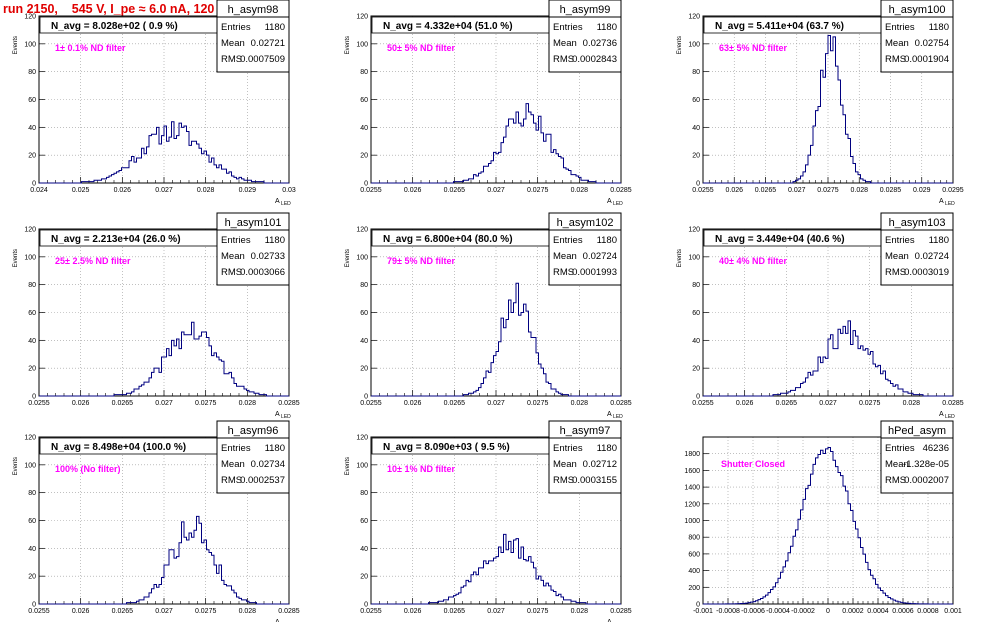 The height and width of the screenshot is (622, 996). What do you see at coordinates (262, 272) in the screenshot?
I see `stats-value: 0.0003066` at bounding box center [262, 272].